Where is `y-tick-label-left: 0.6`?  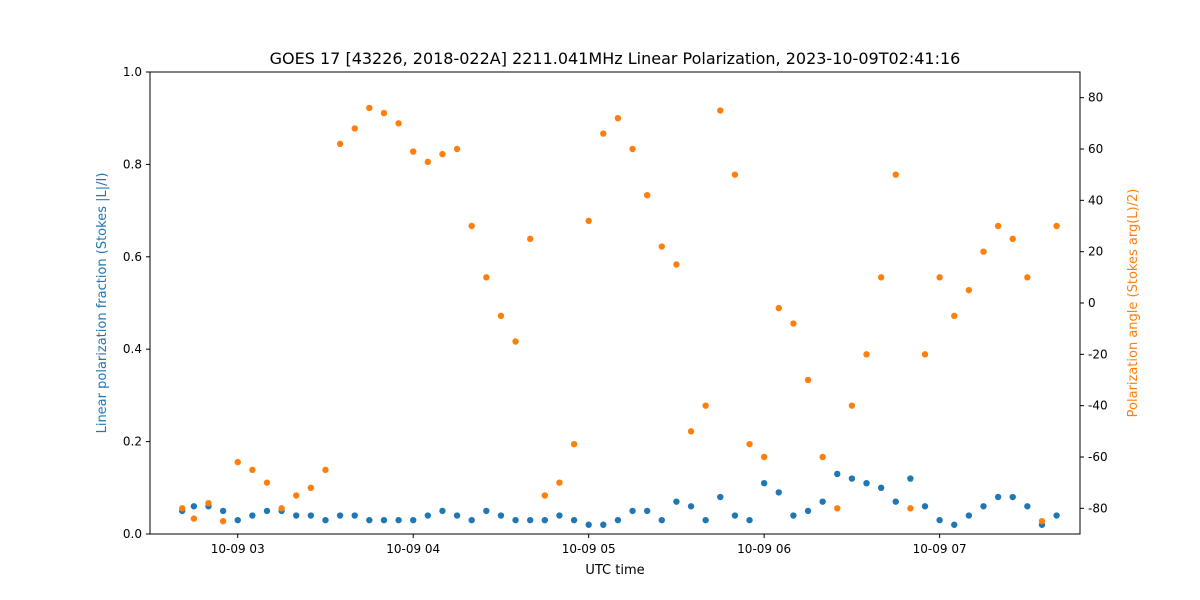 y-tick-label-left: 0.6 is located at coordinates (132, 257).